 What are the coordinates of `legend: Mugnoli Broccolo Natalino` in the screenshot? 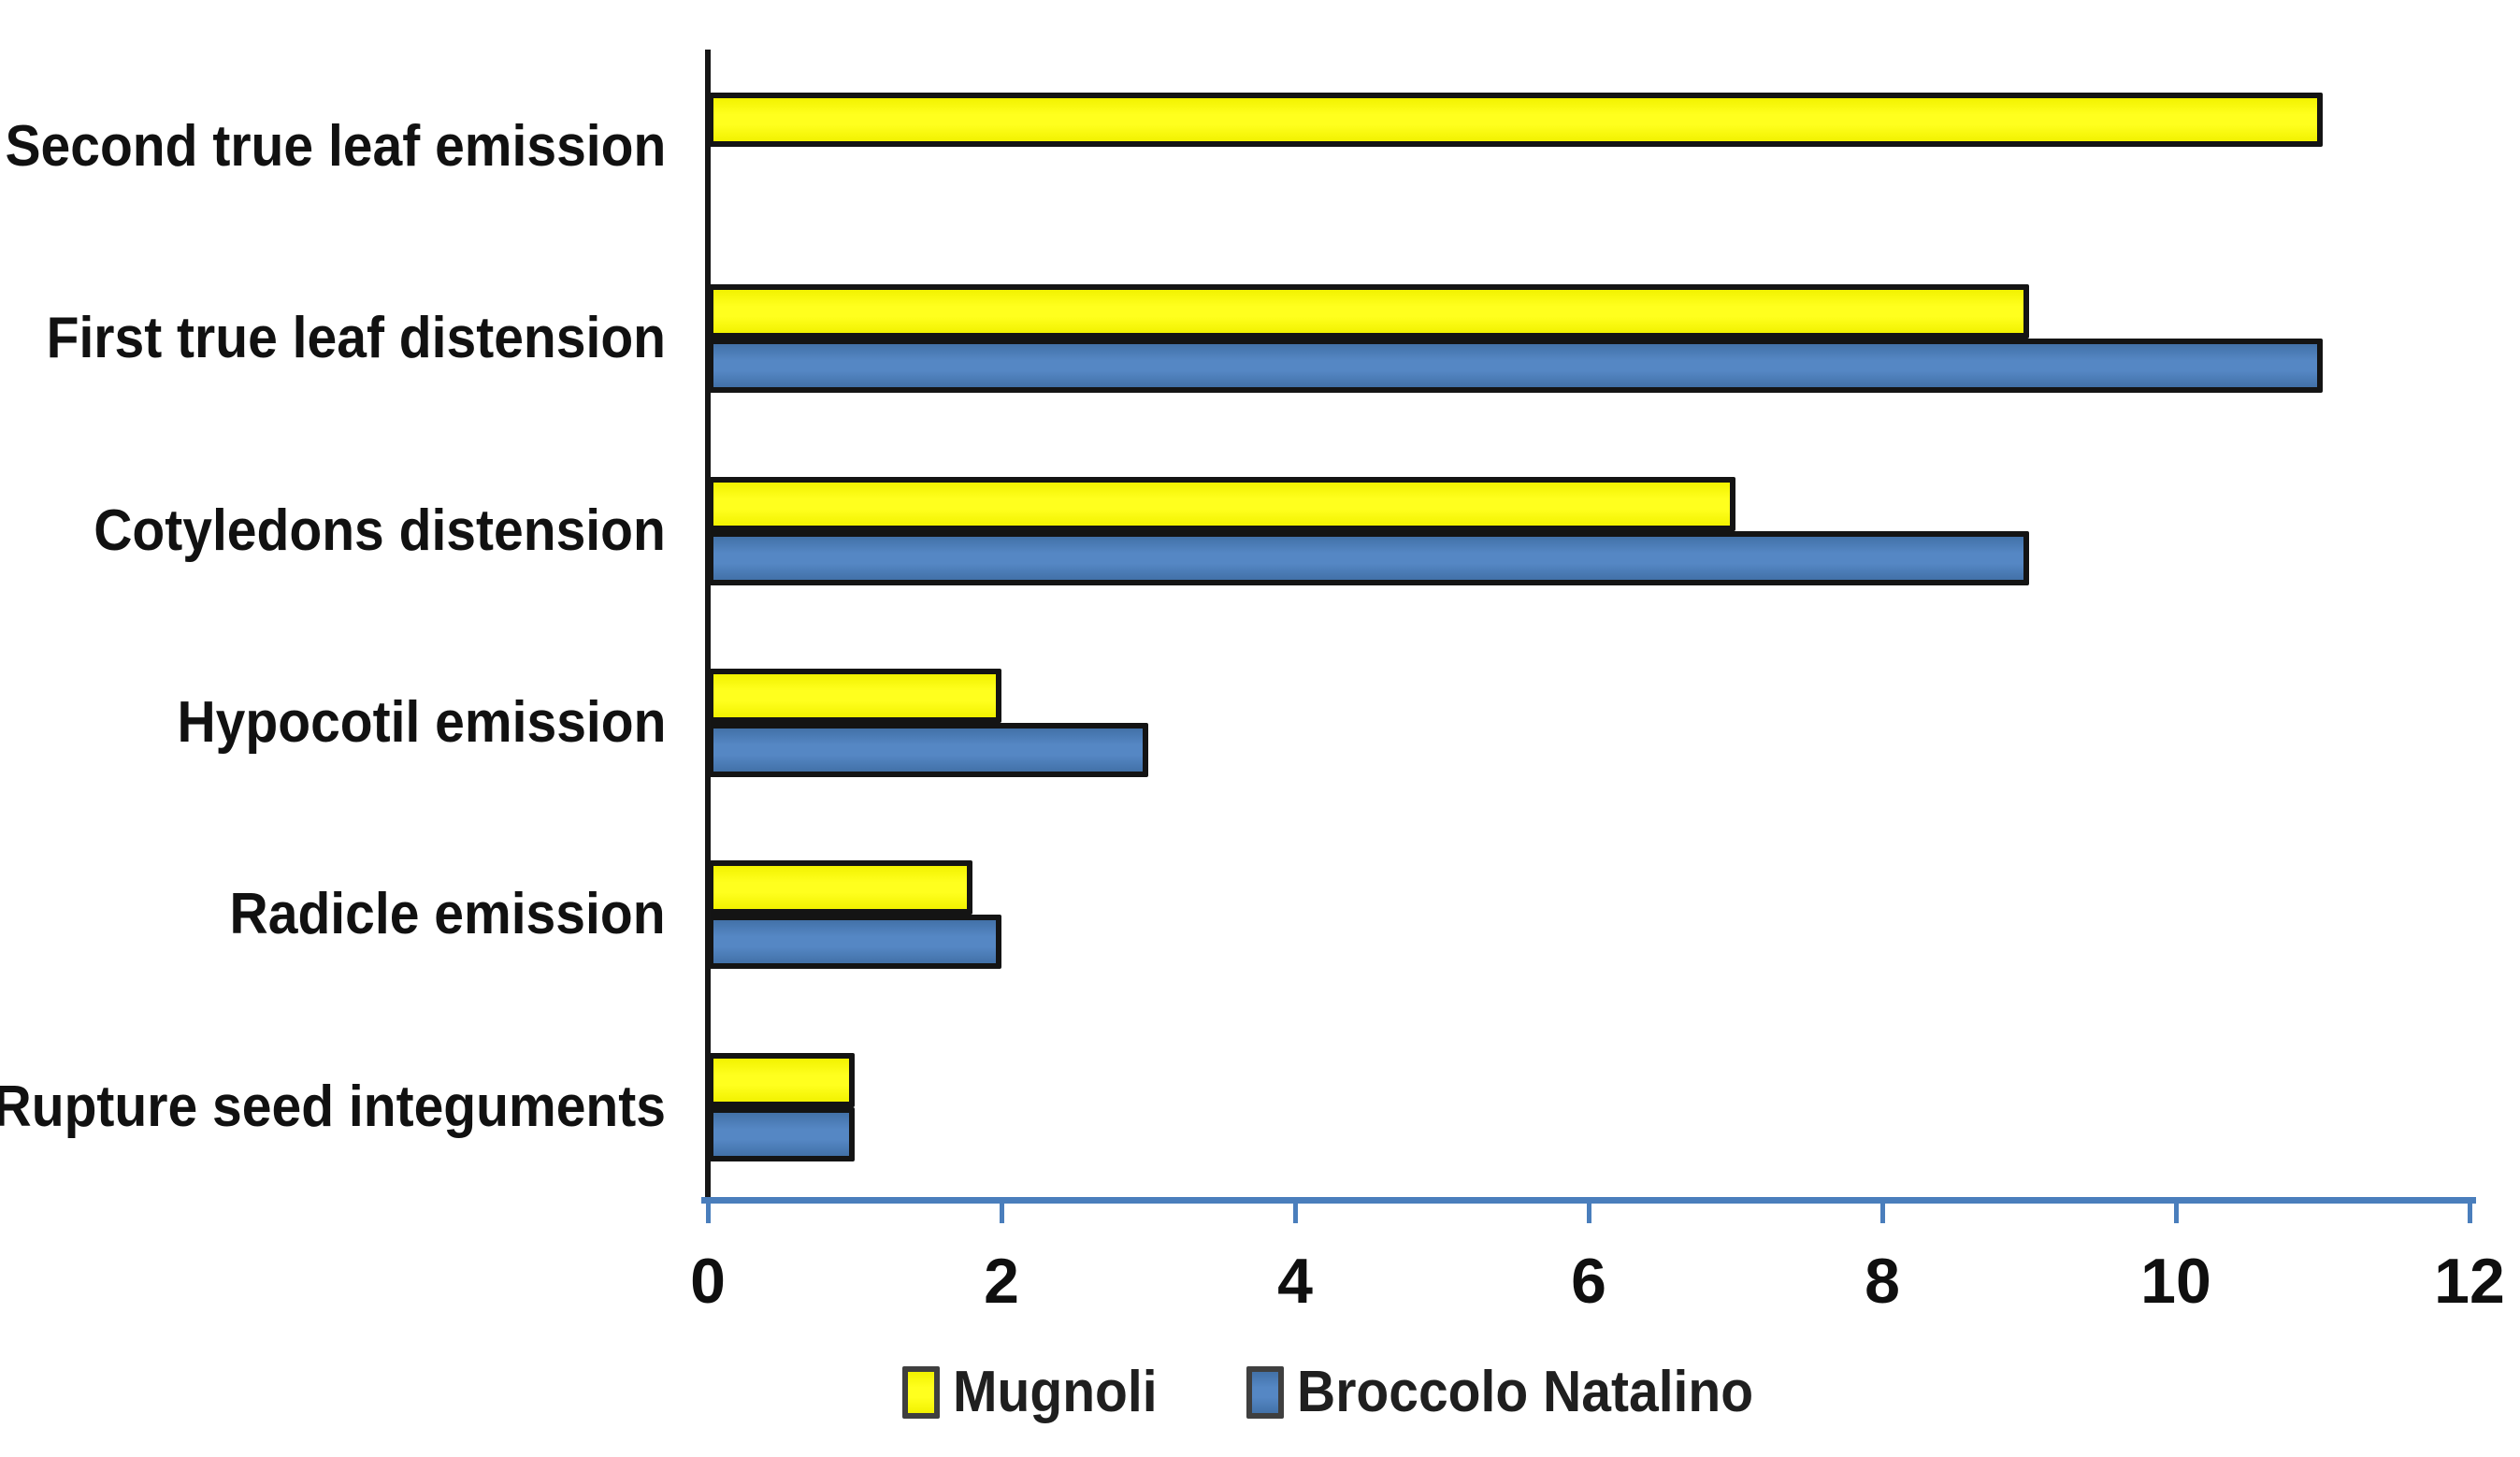 It's located at (1347, 1392).